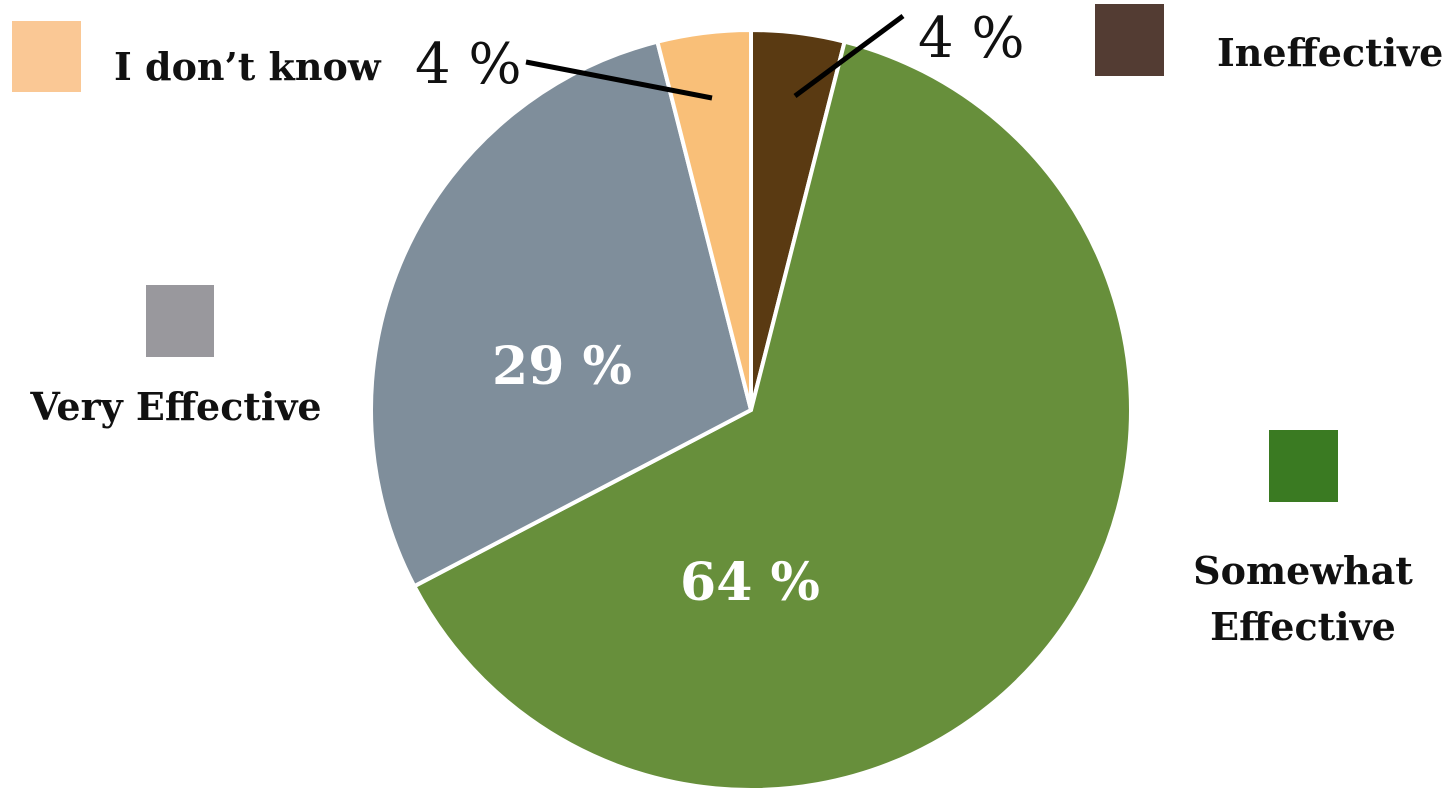 The image size is (1447, 792). I want to click on legend-swatch-somewhat-effective, so click(1303, 466).